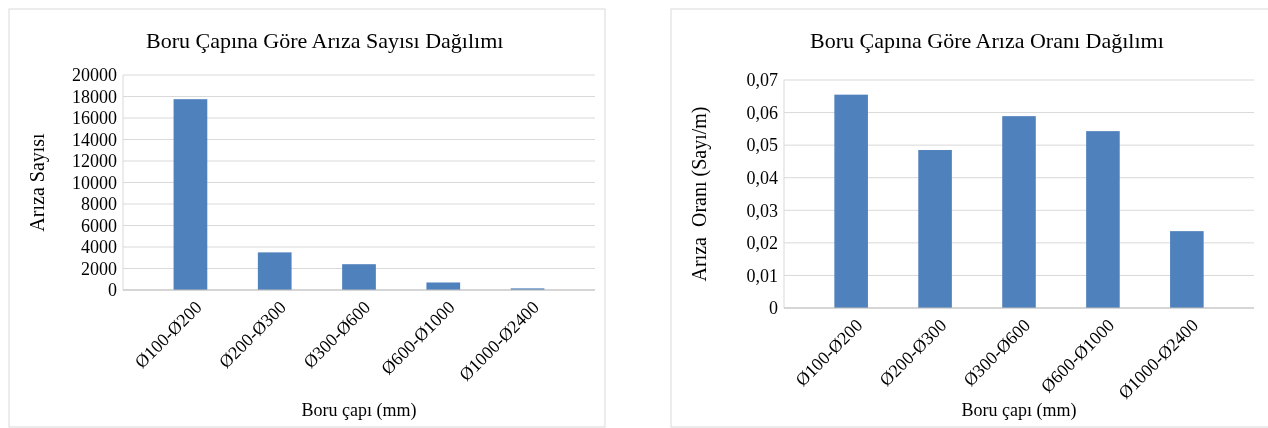 This screenshot has width=1268, height=428. Describe the element at coordinates (94, 96) in the screenshot. I see `y-tick-label: 18000` at that location.